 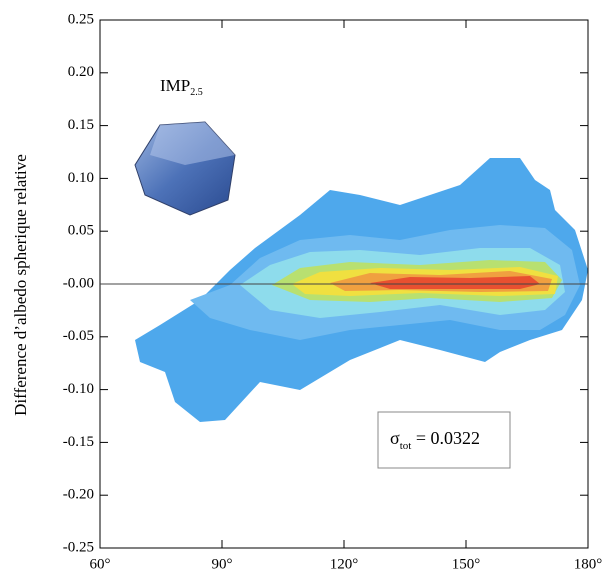 I want to click on x-tick-label: 180°, so click(x=588, y=564).